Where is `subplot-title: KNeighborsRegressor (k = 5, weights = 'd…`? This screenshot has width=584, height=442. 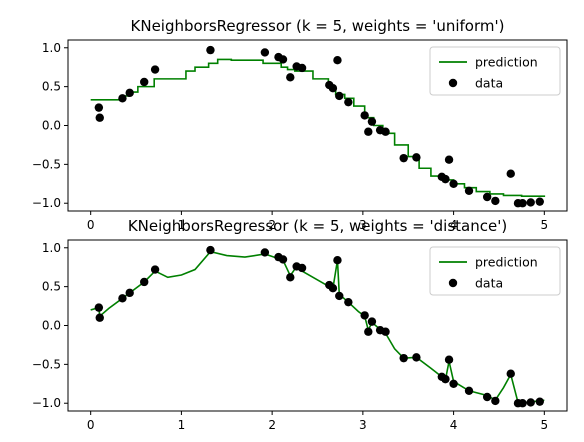
subplot-title: KNeighborsRegressor (k = 5, weights = 'd… is located at coordinates (317, 226).